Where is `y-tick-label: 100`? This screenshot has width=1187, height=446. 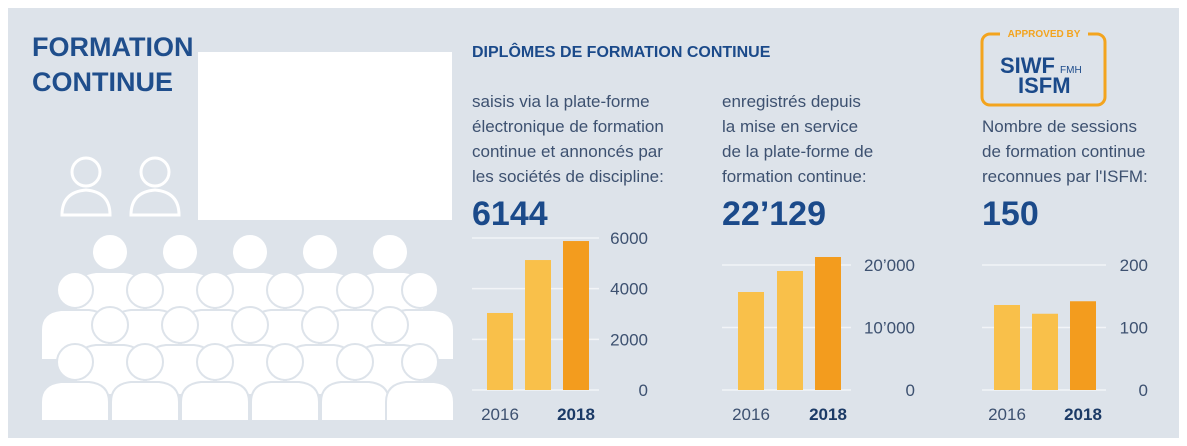 y-tick-label: 100 is located at coordinates (1134, 328).